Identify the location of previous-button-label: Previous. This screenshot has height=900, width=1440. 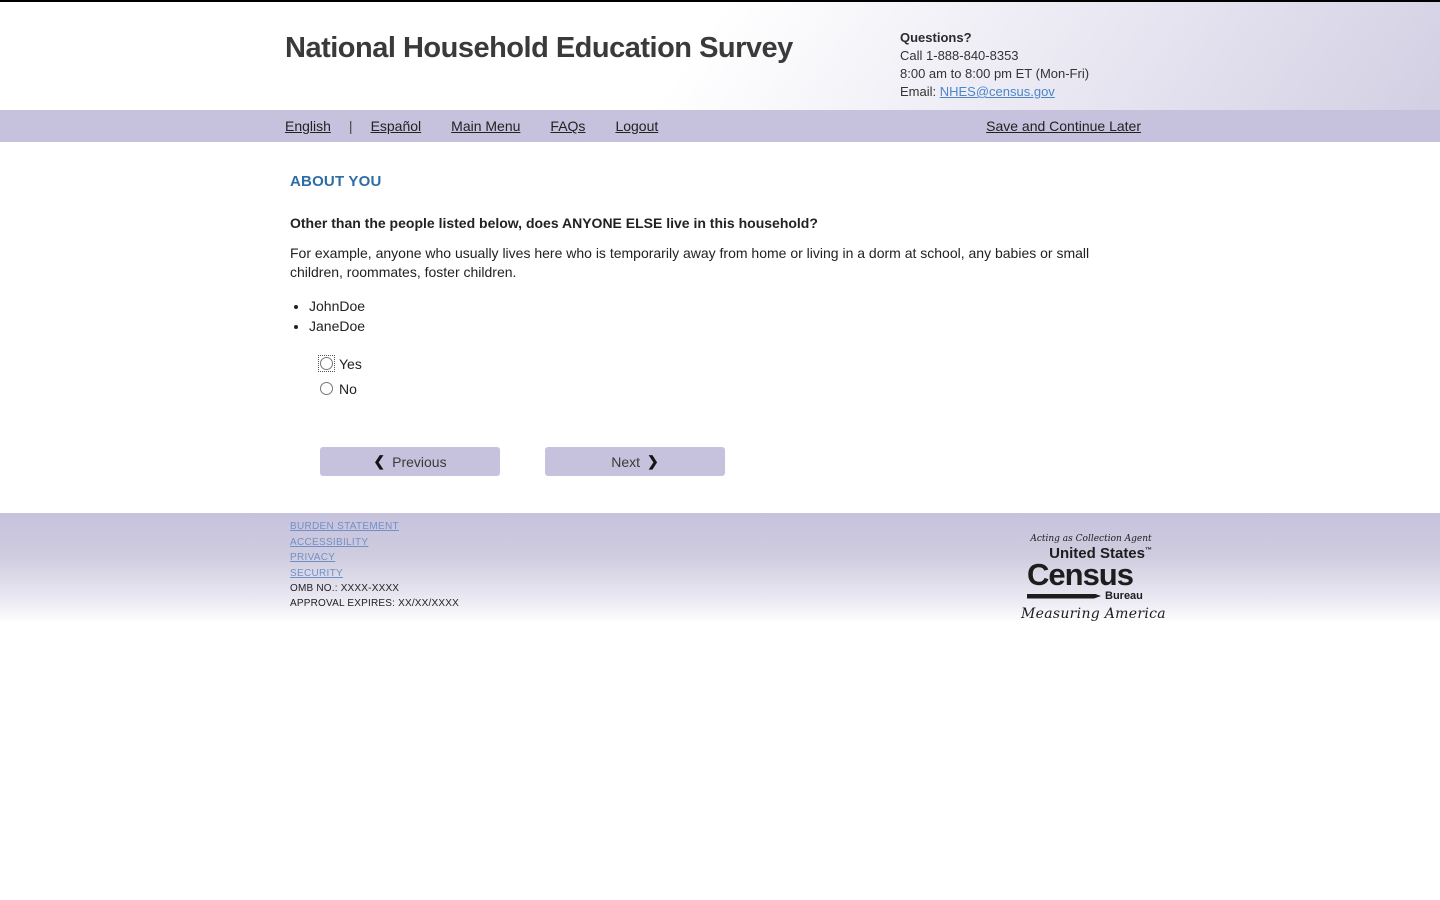
(419, 461).